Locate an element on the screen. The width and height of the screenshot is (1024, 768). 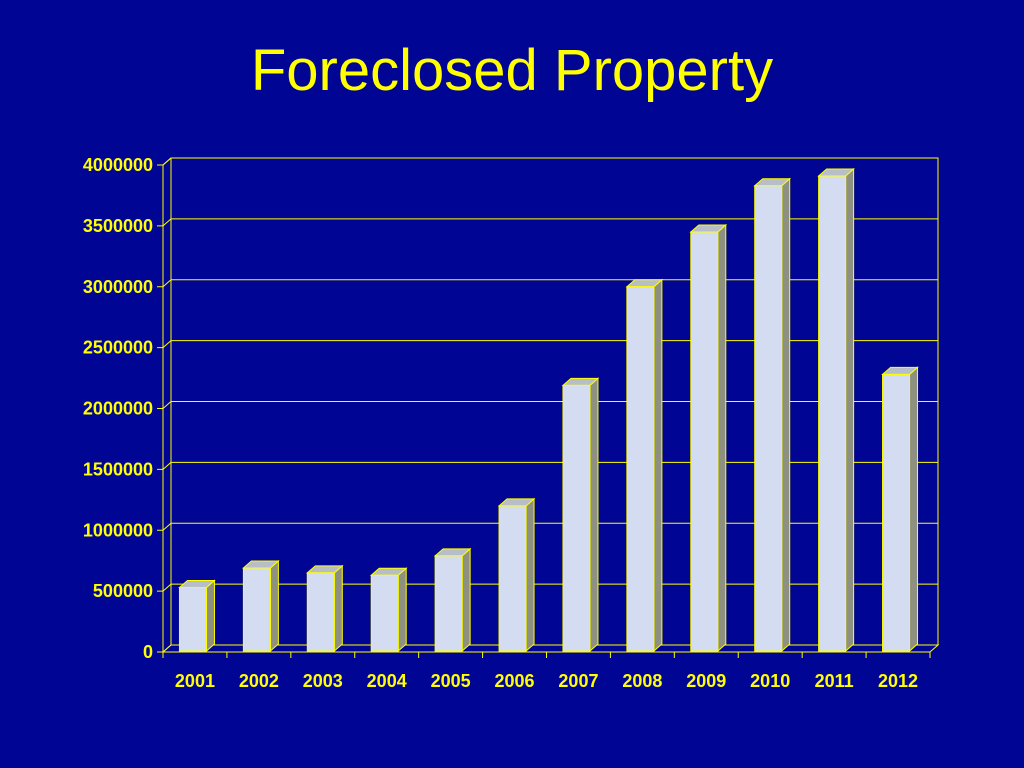
bar-2009 is located at coordinates (708, 438).